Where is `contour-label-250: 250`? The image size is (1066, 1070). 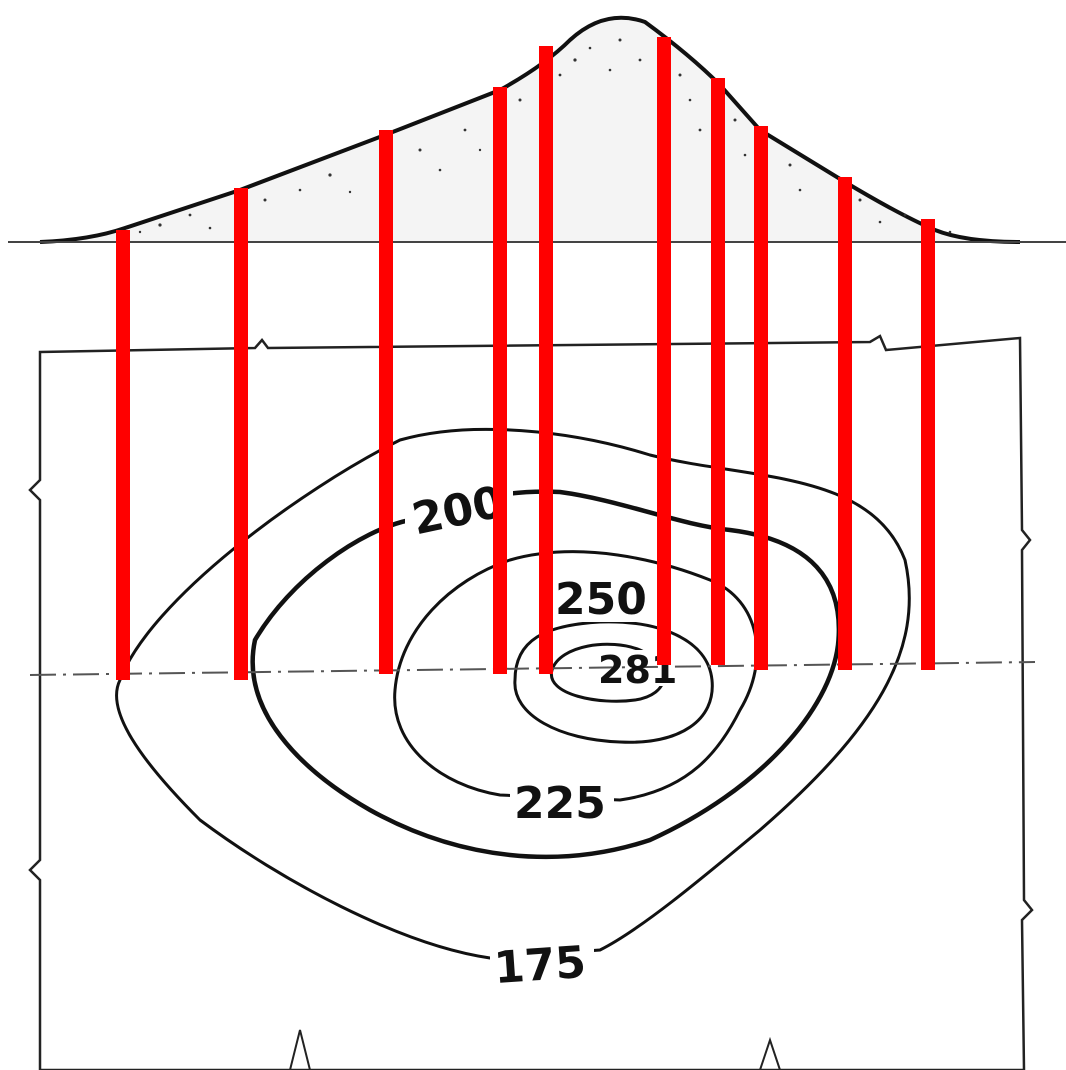
contour-label-250: 250 is located at coordinates (601, 599).